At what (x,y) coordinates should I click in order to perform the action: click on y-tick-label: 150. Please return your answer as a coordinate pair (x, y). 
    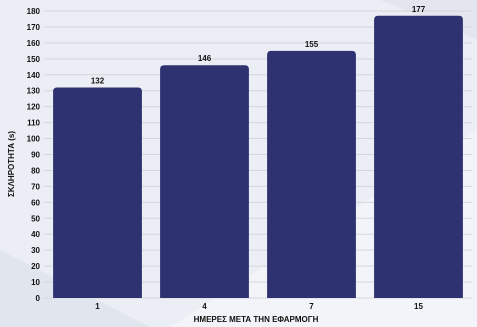
    Looking at the image, I should click on (34, 59).